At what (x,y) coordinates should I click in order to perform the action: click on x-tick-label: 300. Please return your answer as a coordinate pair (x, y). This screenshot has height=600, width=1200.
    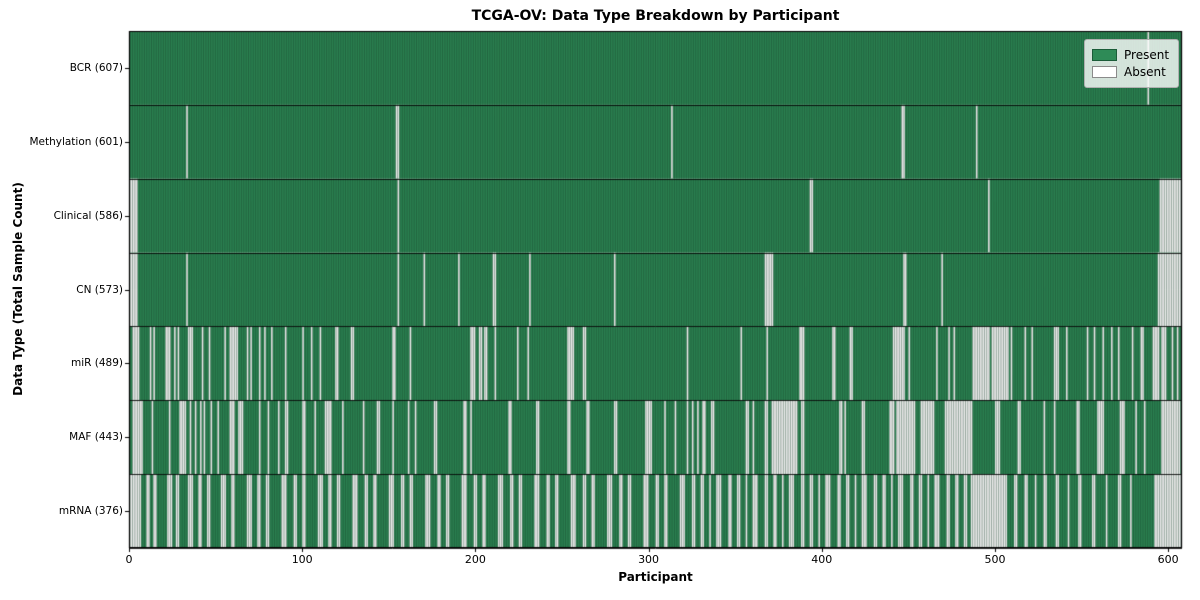
    Looking at the image, I should click on (649, 559).